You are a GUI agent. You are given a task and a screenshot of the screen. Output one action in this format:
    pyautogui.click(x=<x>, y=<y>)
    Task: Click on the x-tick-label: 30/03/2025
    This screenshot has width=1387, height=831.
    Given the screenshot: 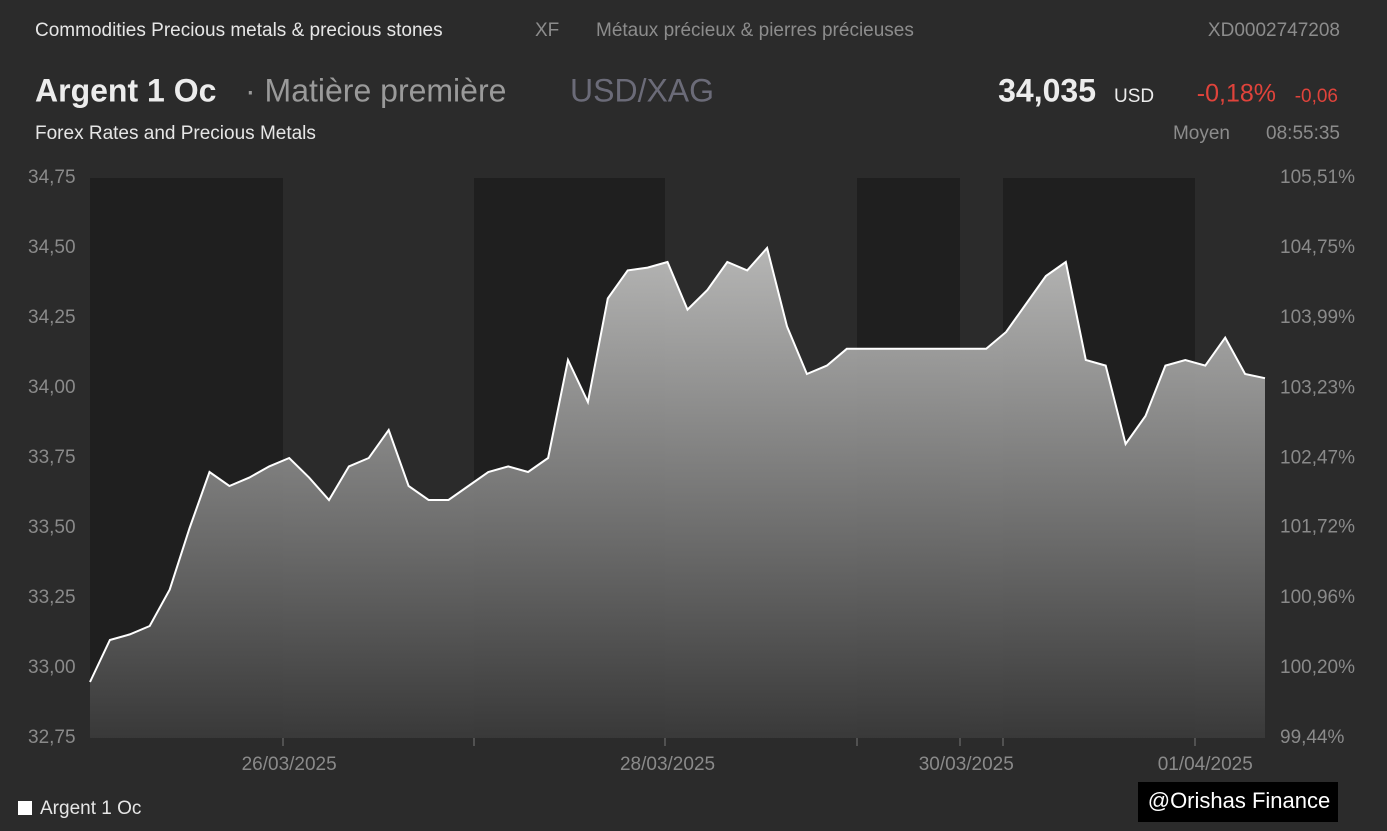 What is the action you would take?
    pyautogui.click(x=966, y=764)
    